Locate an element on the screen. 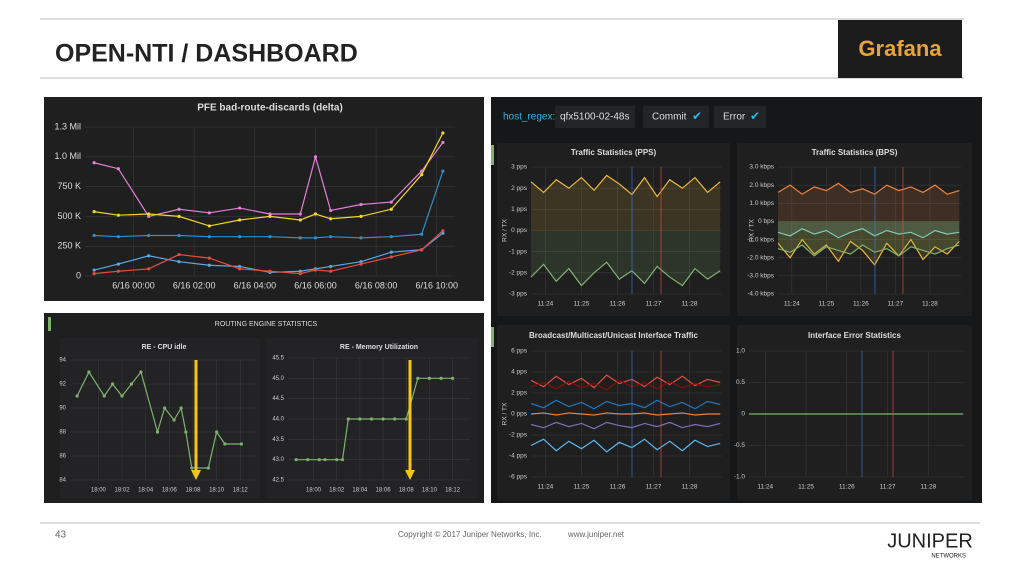 The width and height of the screenshot is (1024, 581). brand: JUNIPER is located at coordinates (930, 541).